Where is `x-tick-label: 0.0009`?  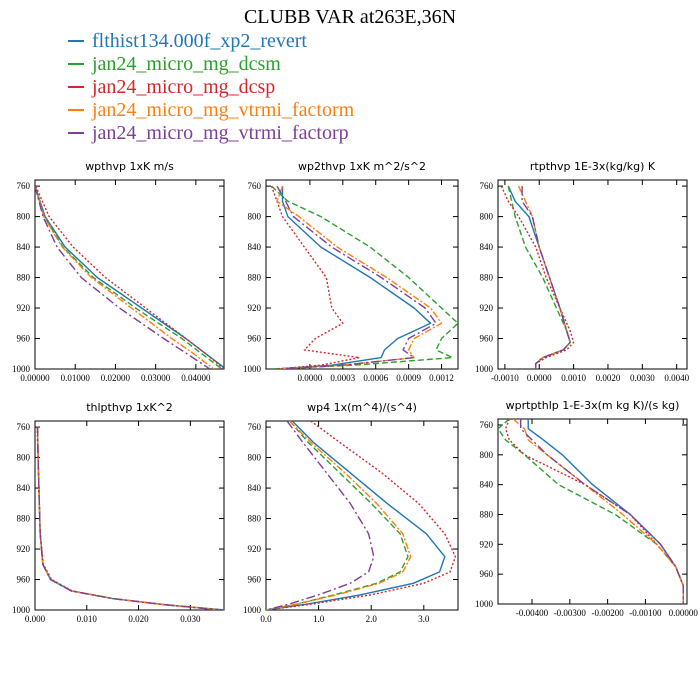 x-tick-label: 0.0009 is located at coordinates (408, 378).